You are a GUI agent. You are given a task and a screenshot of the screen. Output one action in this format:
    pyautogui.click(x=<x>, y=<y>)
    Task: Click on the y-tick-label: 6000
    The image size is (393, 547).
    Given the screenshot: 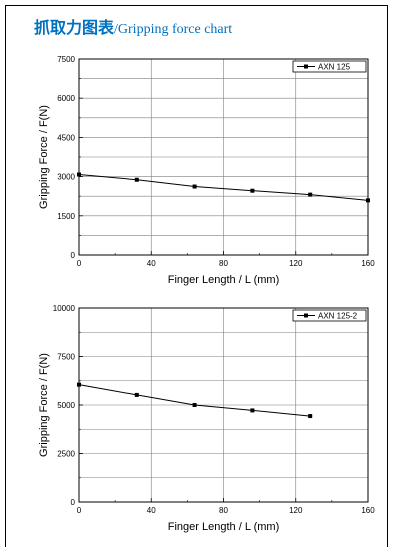 What is the action you would take?
    pyautogui.click(x=66, y=98)
    